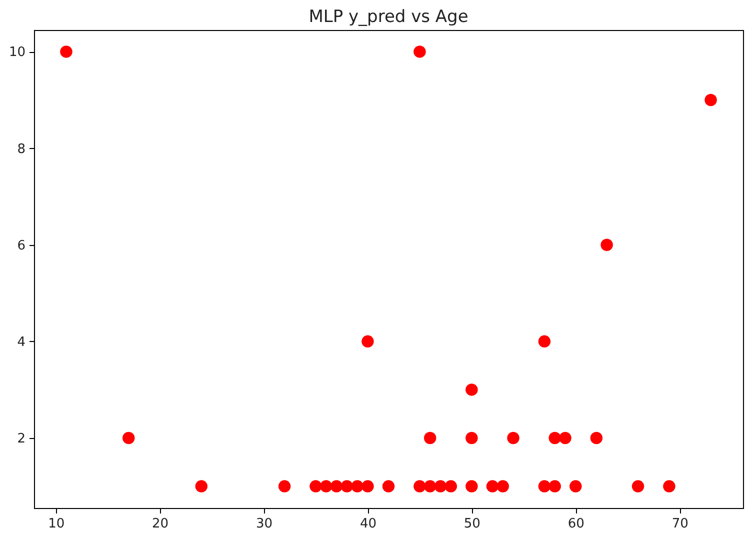 The image size is (745, 536). Describe the element at coordinates (17, 52) in the screenshot. I see `y-tick-label: 10` at that location.